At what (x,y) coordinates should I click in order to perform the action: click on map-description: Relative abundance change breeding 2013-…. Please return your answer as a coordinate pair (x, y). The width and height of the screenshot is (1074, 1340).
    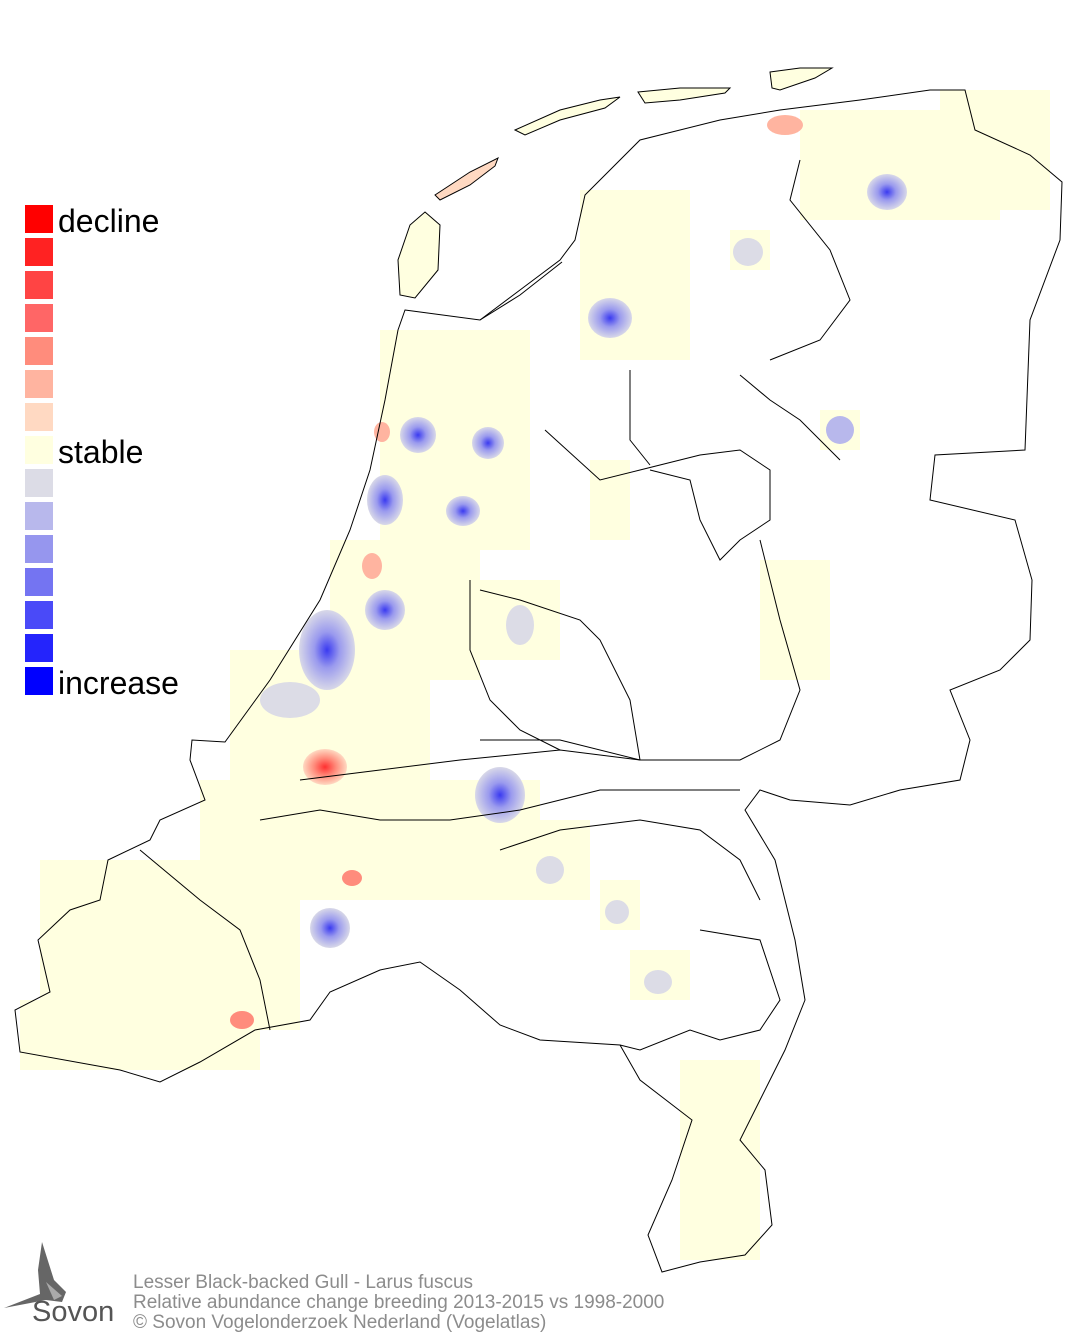
    Looking at the image, I should click on (399, 1302).